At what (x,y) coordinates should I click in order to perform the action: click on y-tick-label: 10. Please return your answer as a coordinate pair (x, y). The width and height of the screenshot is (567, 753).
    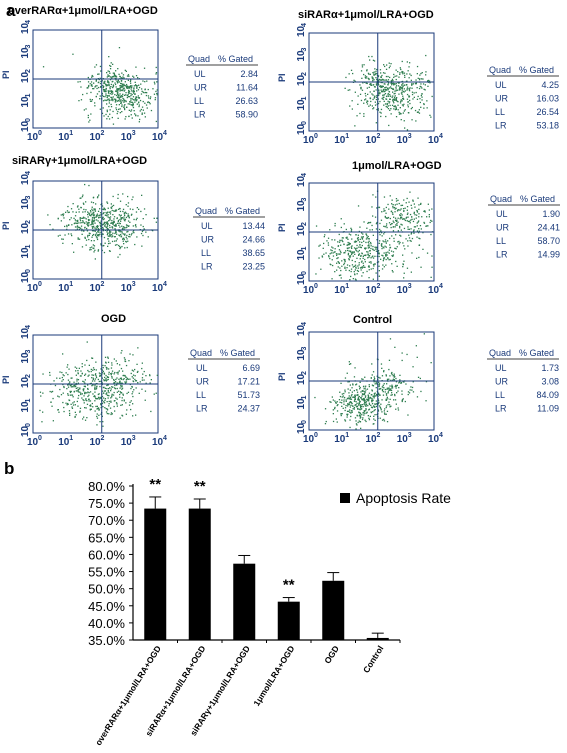
    Looking at the image, I should click on (25, 382).